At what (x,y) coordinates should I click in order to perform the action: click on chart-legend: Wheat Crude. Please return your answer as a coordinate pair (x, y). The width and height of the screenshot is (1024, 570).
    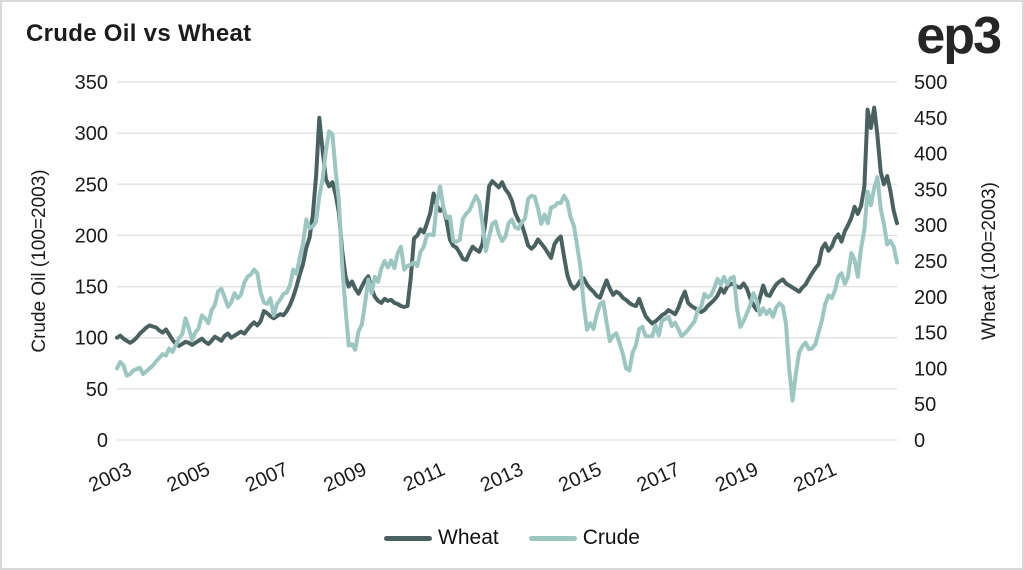
    Looking at the image, I should click on (512, 538).